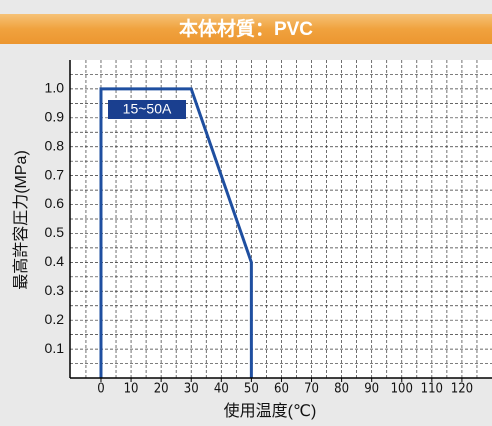 The width and height of the screenshot is (492, 426). Describe the element at coordinates (270, 411) in the screenshot. I see `x-axis-label: 使用温度(℃)` at that location.